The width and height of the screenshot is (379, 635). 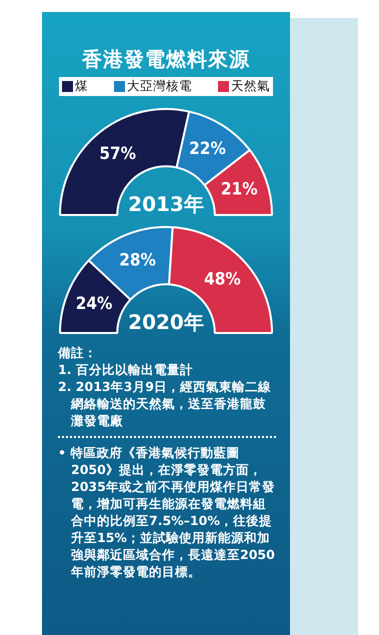 I want to click on data-label: 57%, so click(x=117, y=154).